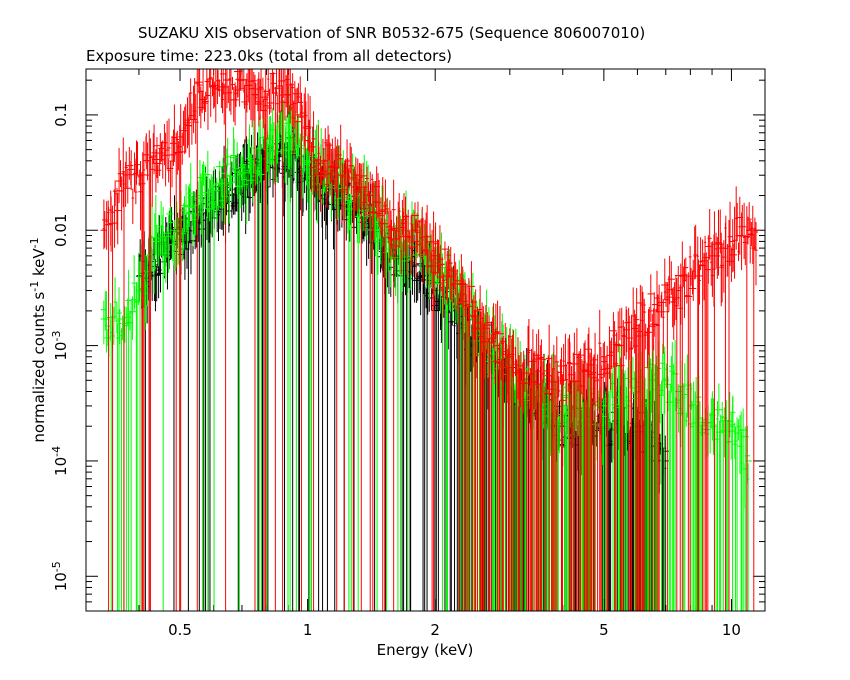 This screenshot has height=680, width=850. I want to click on x-tick-labels: 0.5 1 2 5 10, so click(454, 630).